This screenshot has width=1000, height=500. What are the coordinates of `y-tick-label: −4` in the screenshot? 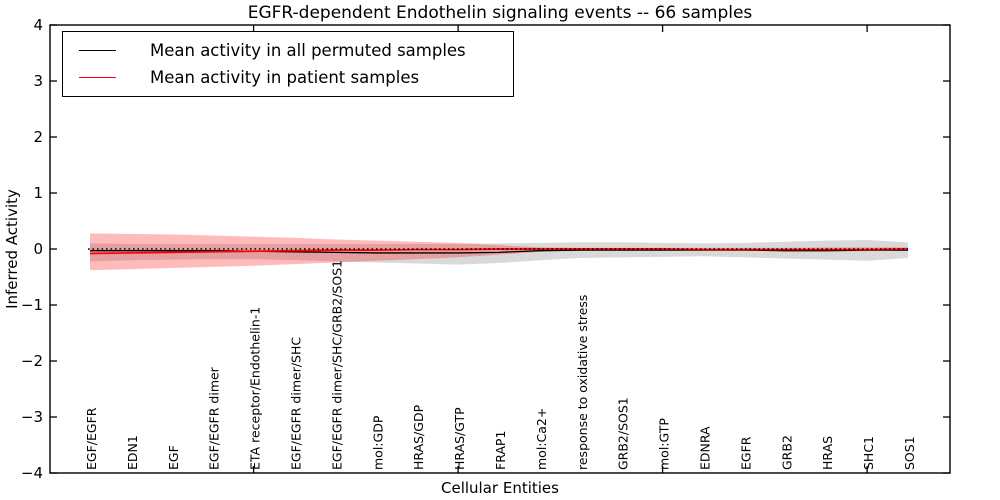 It's located at (32, 473).